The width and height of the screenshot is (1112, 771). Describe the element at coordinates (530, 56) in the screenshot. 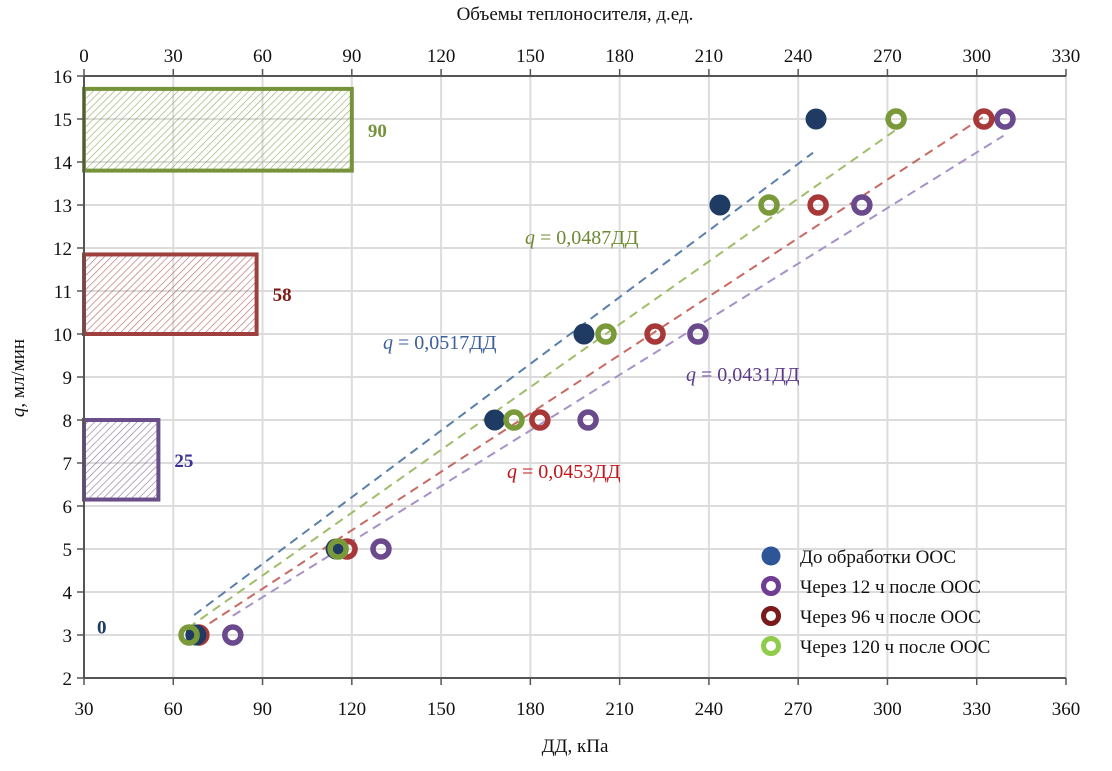

I see `x2-tick-label: 150` at that location.